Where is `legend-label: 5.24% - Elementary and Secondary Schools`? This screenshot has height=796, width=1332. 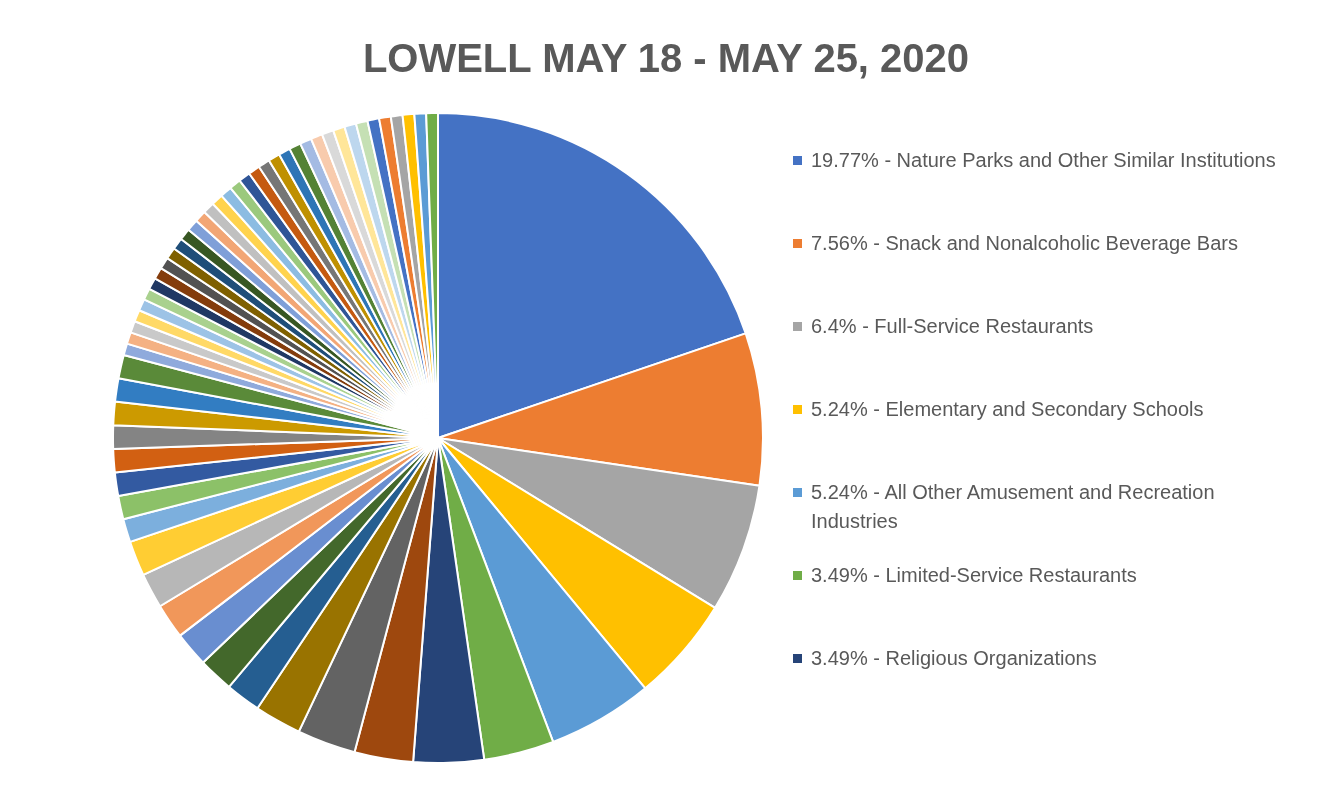
legend-label: 5.24% - Elementary and Secondary Schools is located at coordinates (1007, 409).